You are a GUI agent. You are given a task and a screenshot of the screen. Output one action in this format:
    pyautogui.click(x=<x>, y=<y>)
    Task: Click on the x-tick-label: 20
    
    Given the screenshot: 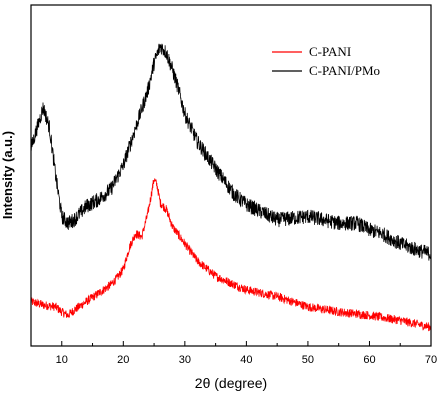 What is the action you would take?
    pyautogui.click(x=123, y=360)
    